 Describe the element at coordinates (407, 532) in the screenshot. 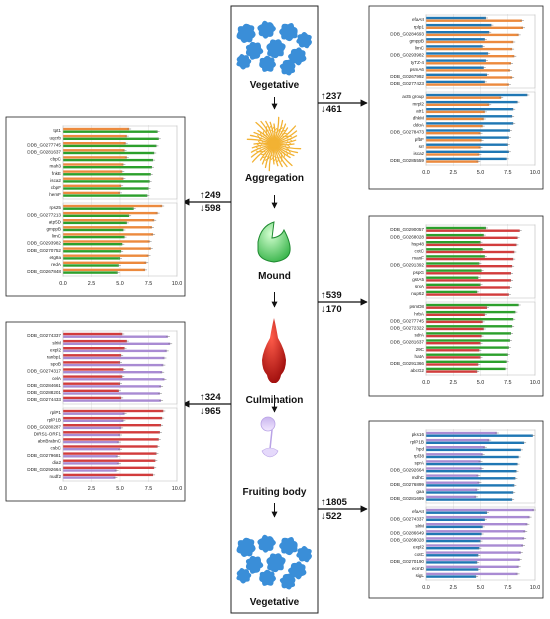

I see `gene-label: DDB_G0286649` at that location.